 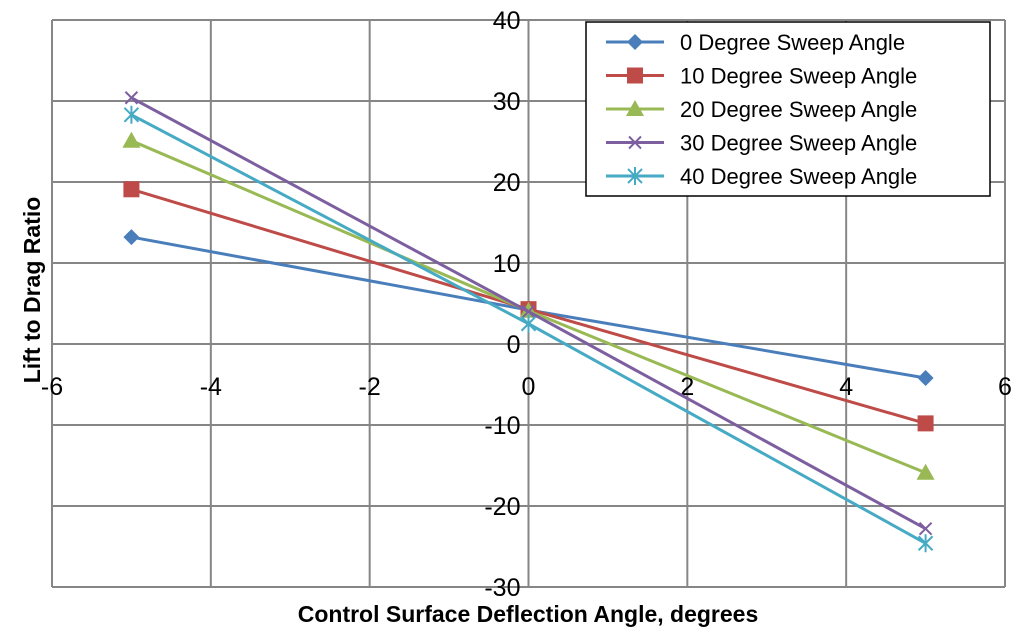 What do you see at coordinates (502, 507) in the screenshot?
I see `y-tick-label: -20` at bounding box center [502, 507].